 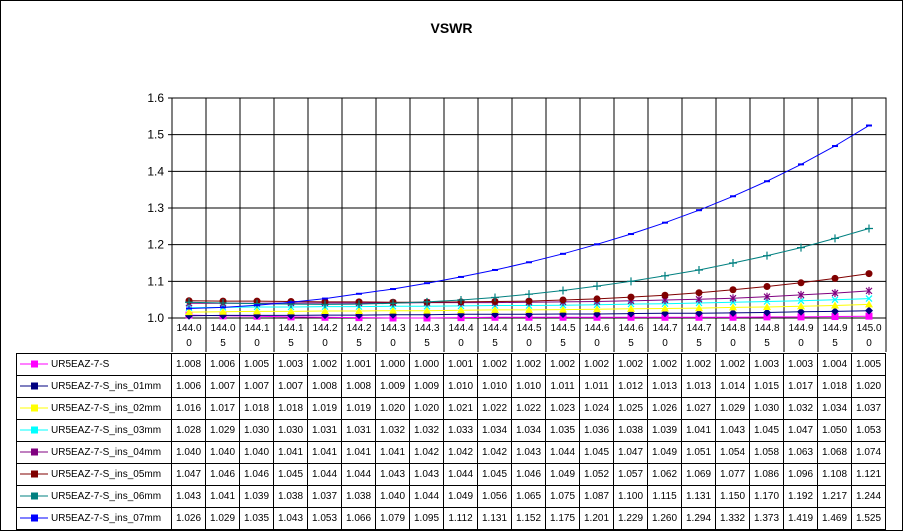 I want to click on table-cell: 1.011, so click(x=596, y=386).